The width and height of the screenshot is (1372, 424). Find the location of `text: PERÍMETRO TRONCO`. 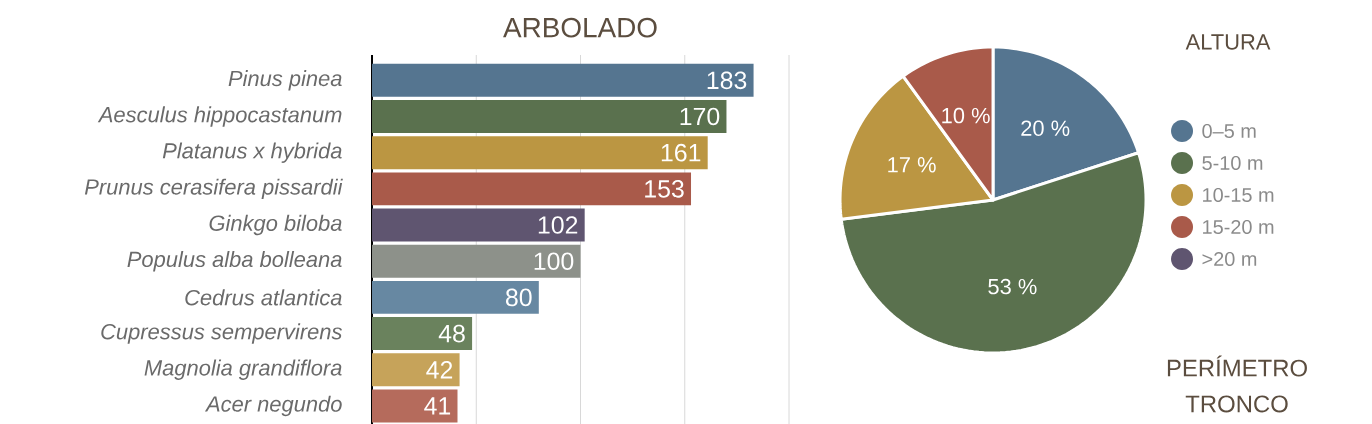

text: PERÍMETRO TRONCO is located at coordinates (1237, 384).